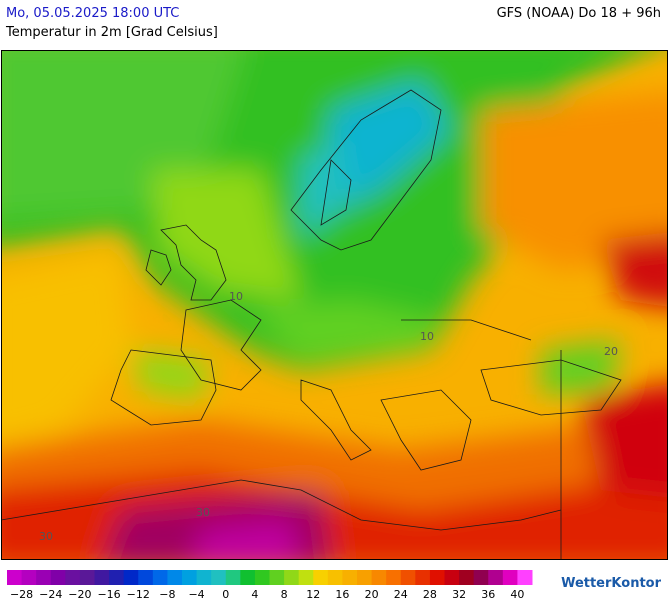  Describe the element at coordinates (430, 594) in the screenshot. I see `colorbar-tick-label: 28` at that location.